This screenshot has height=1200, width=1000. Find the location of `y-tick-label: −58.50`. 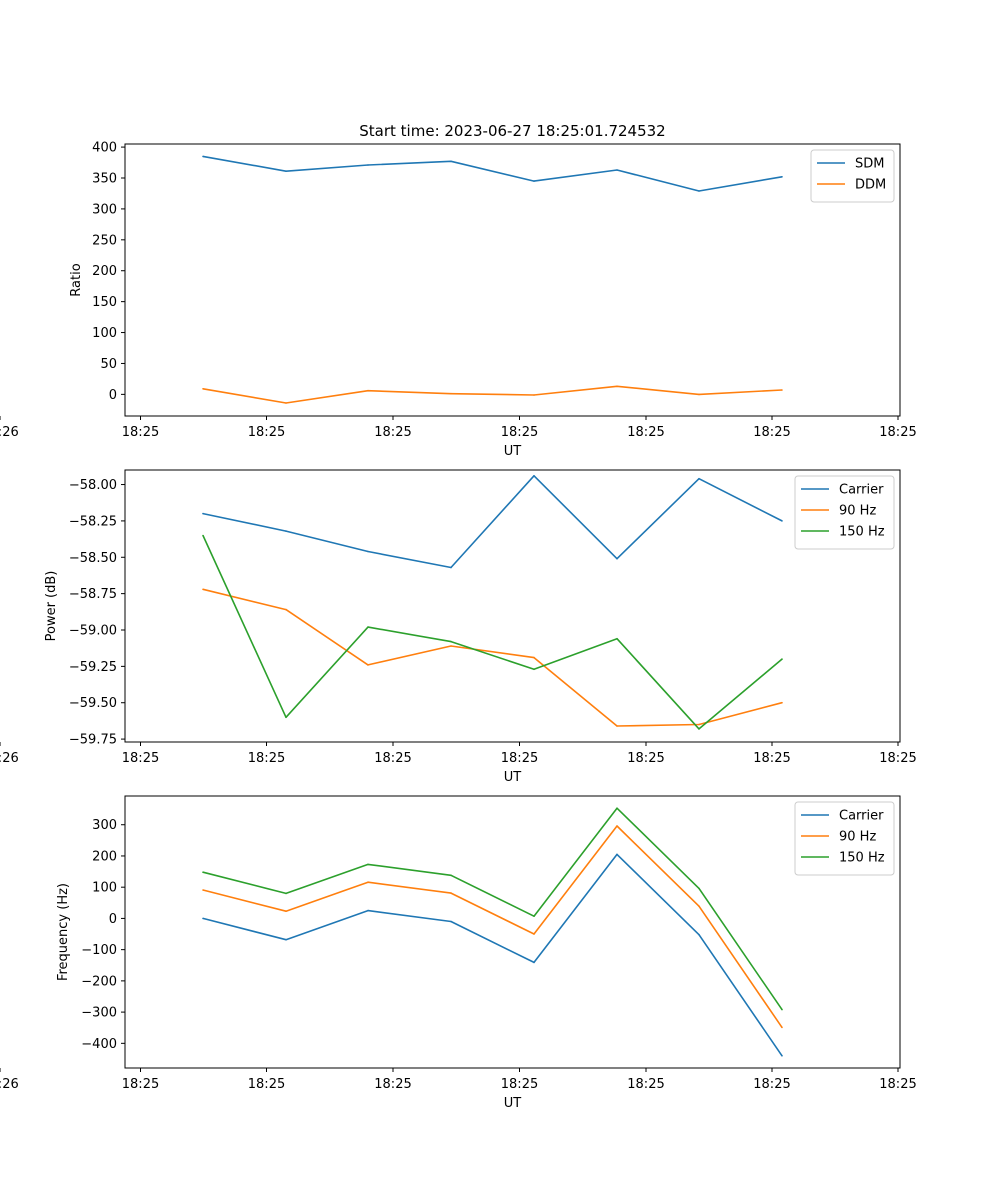

y-tick-label: −58.50 is located at coordinates (93, 558).